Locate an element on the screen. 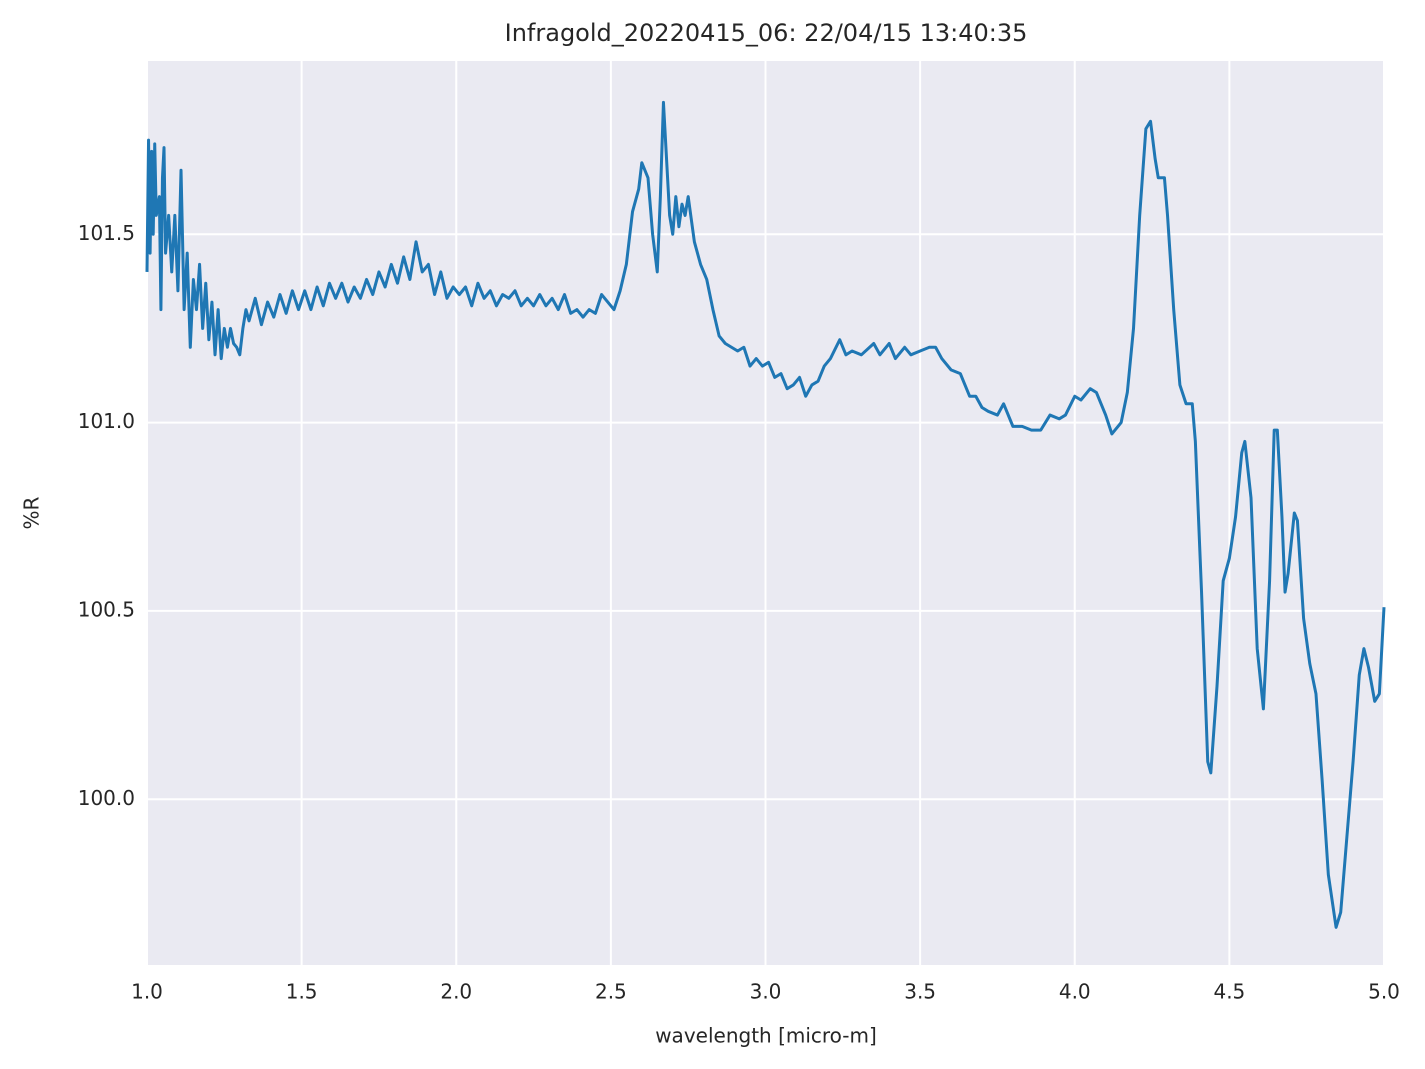 Image resolution: width=1425 pixels, height=1069 pixels. y-axis-label: %R is located at coordinates (32, 512).